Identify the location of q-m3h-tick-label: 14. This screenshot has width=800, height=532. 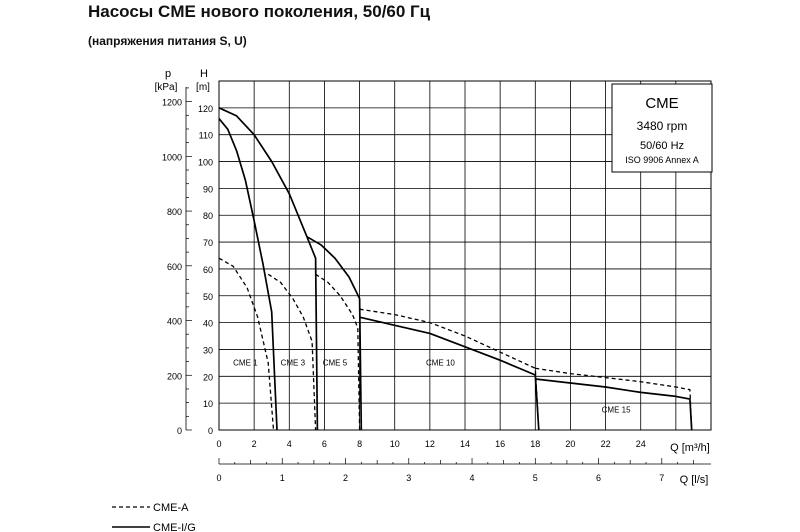
(465, 444).